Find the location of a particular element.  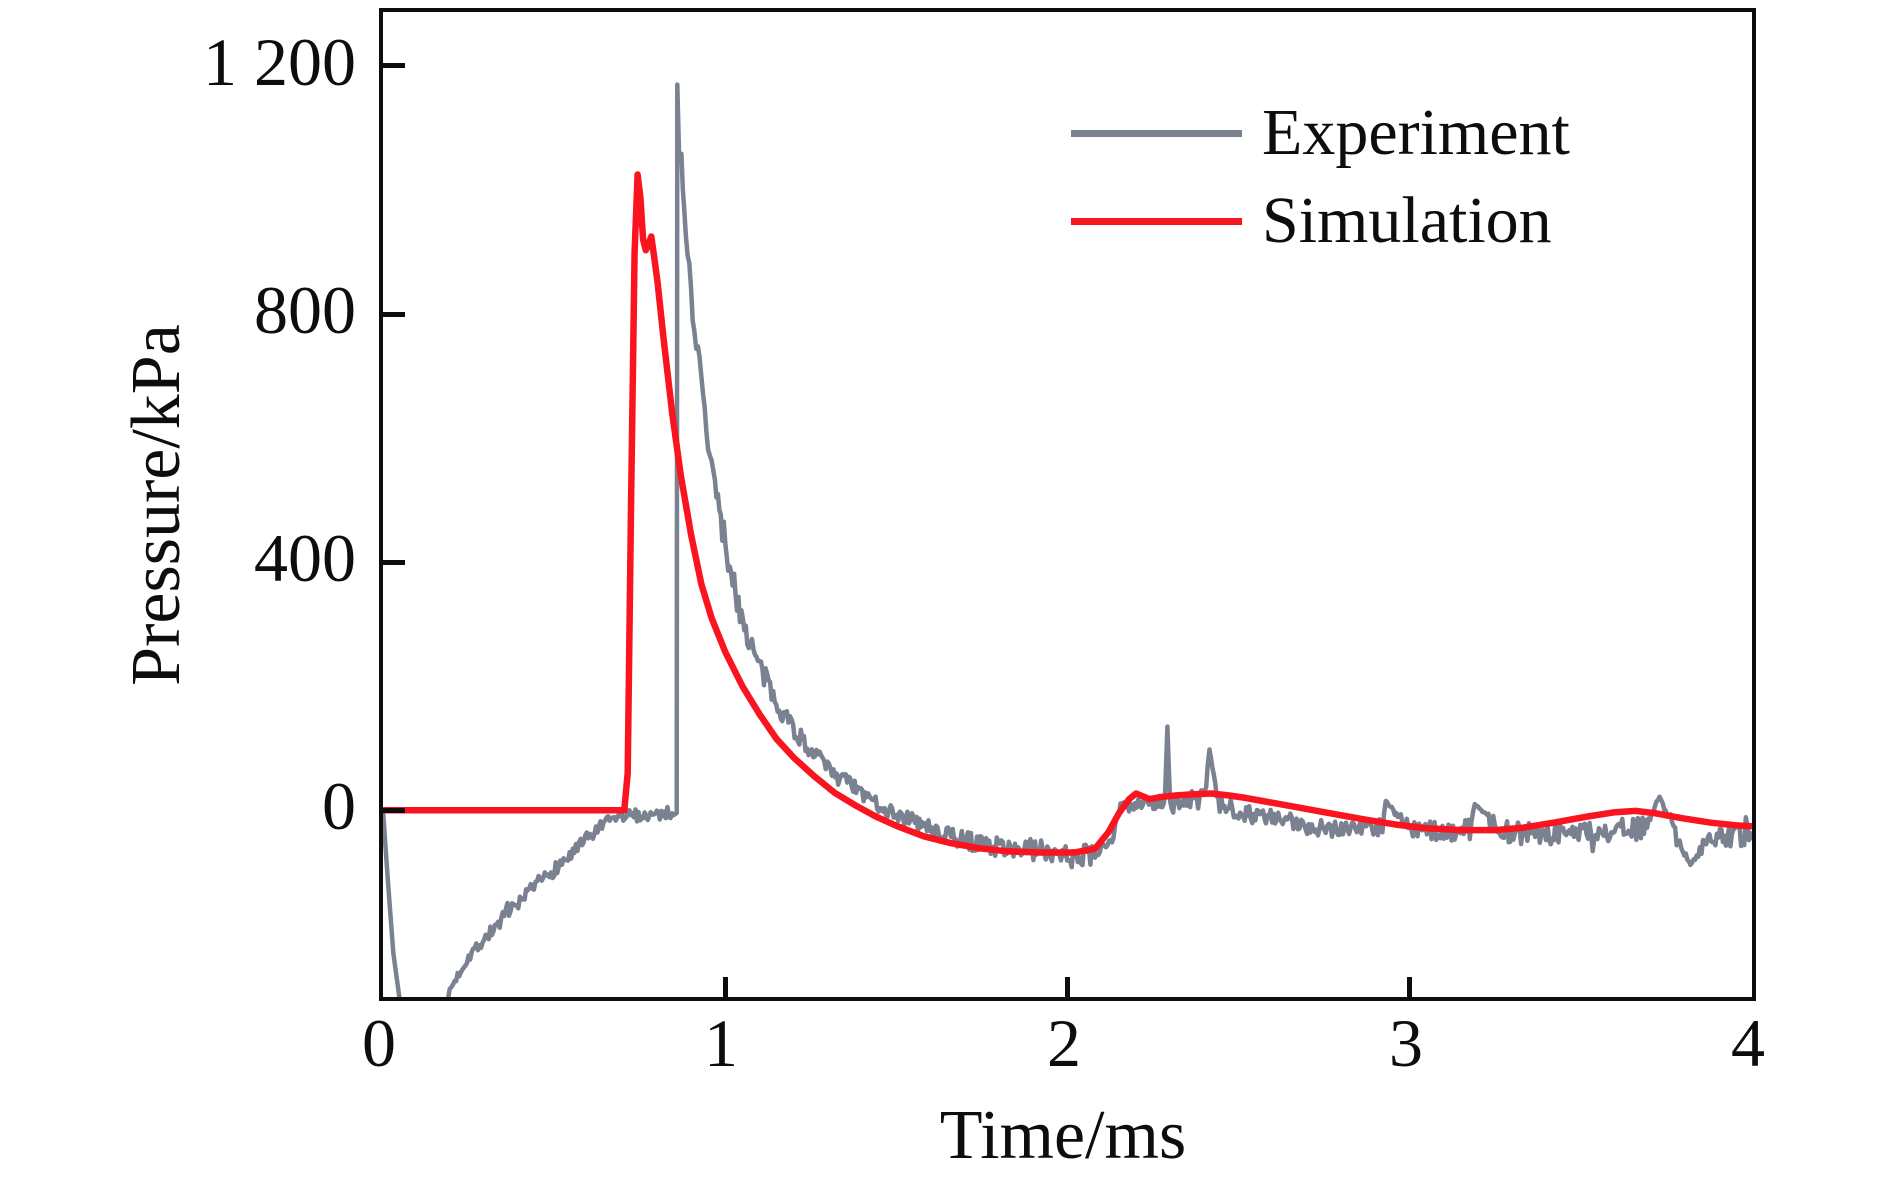

y-axis-title: Pressure/kPa is located at coordinates (156, 505).